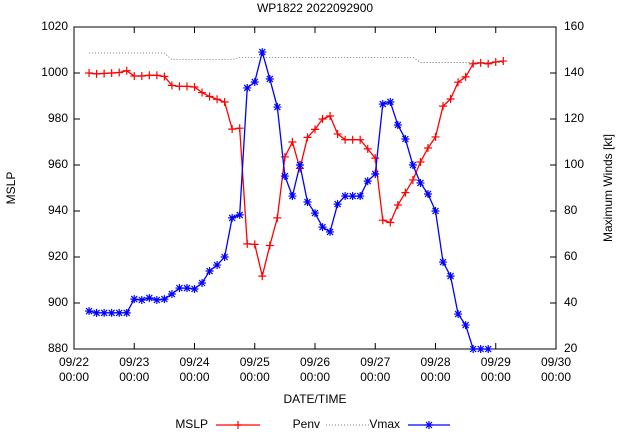  Describe the element at coordinates (58, 118) in the screenshot. I see `y-tick-label: 980` at that location.